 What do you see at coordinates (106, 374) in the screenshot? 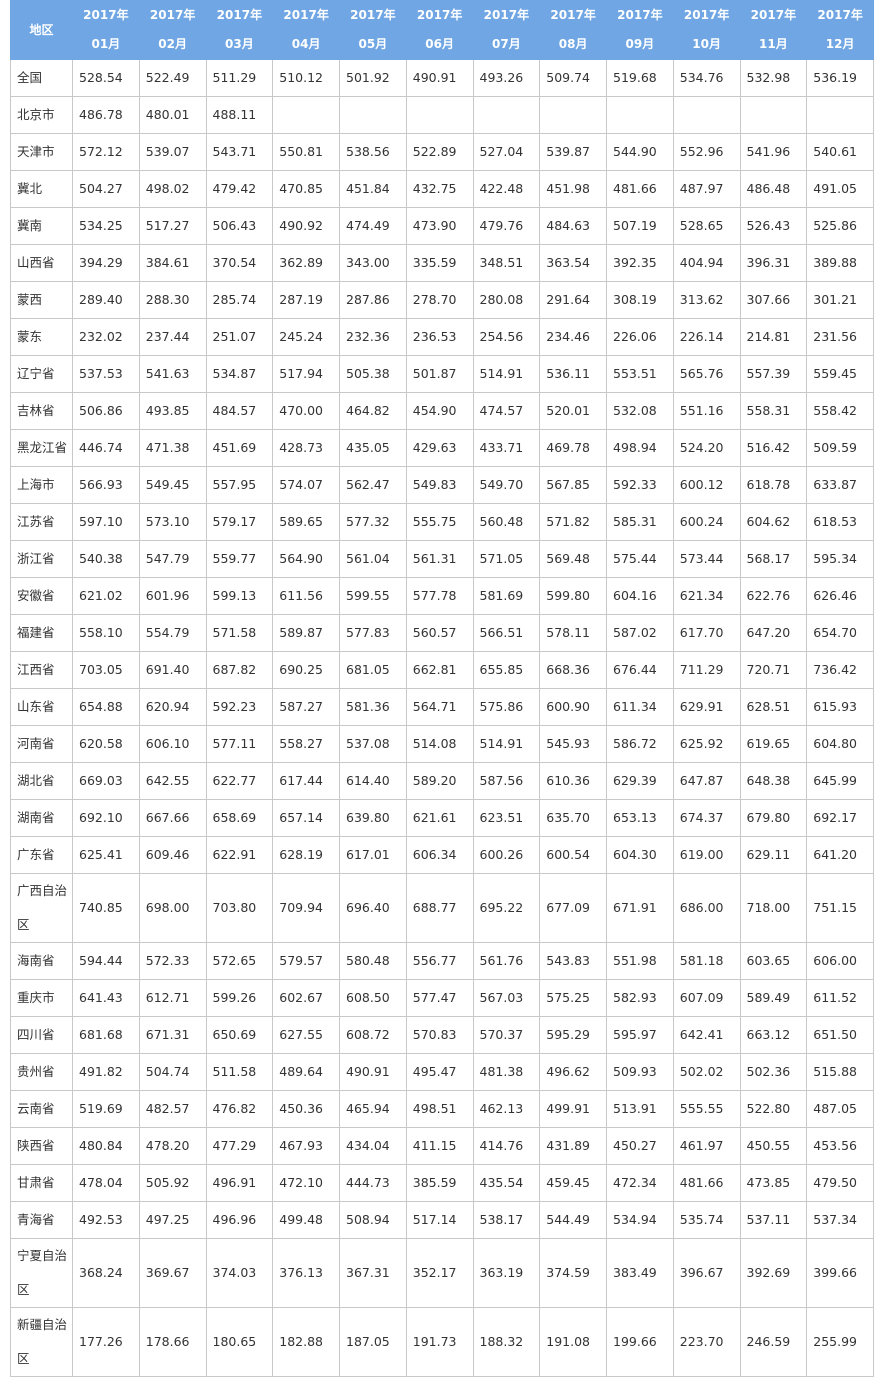
I see `value-cell: 537.53` at bounding box center [106, 374].